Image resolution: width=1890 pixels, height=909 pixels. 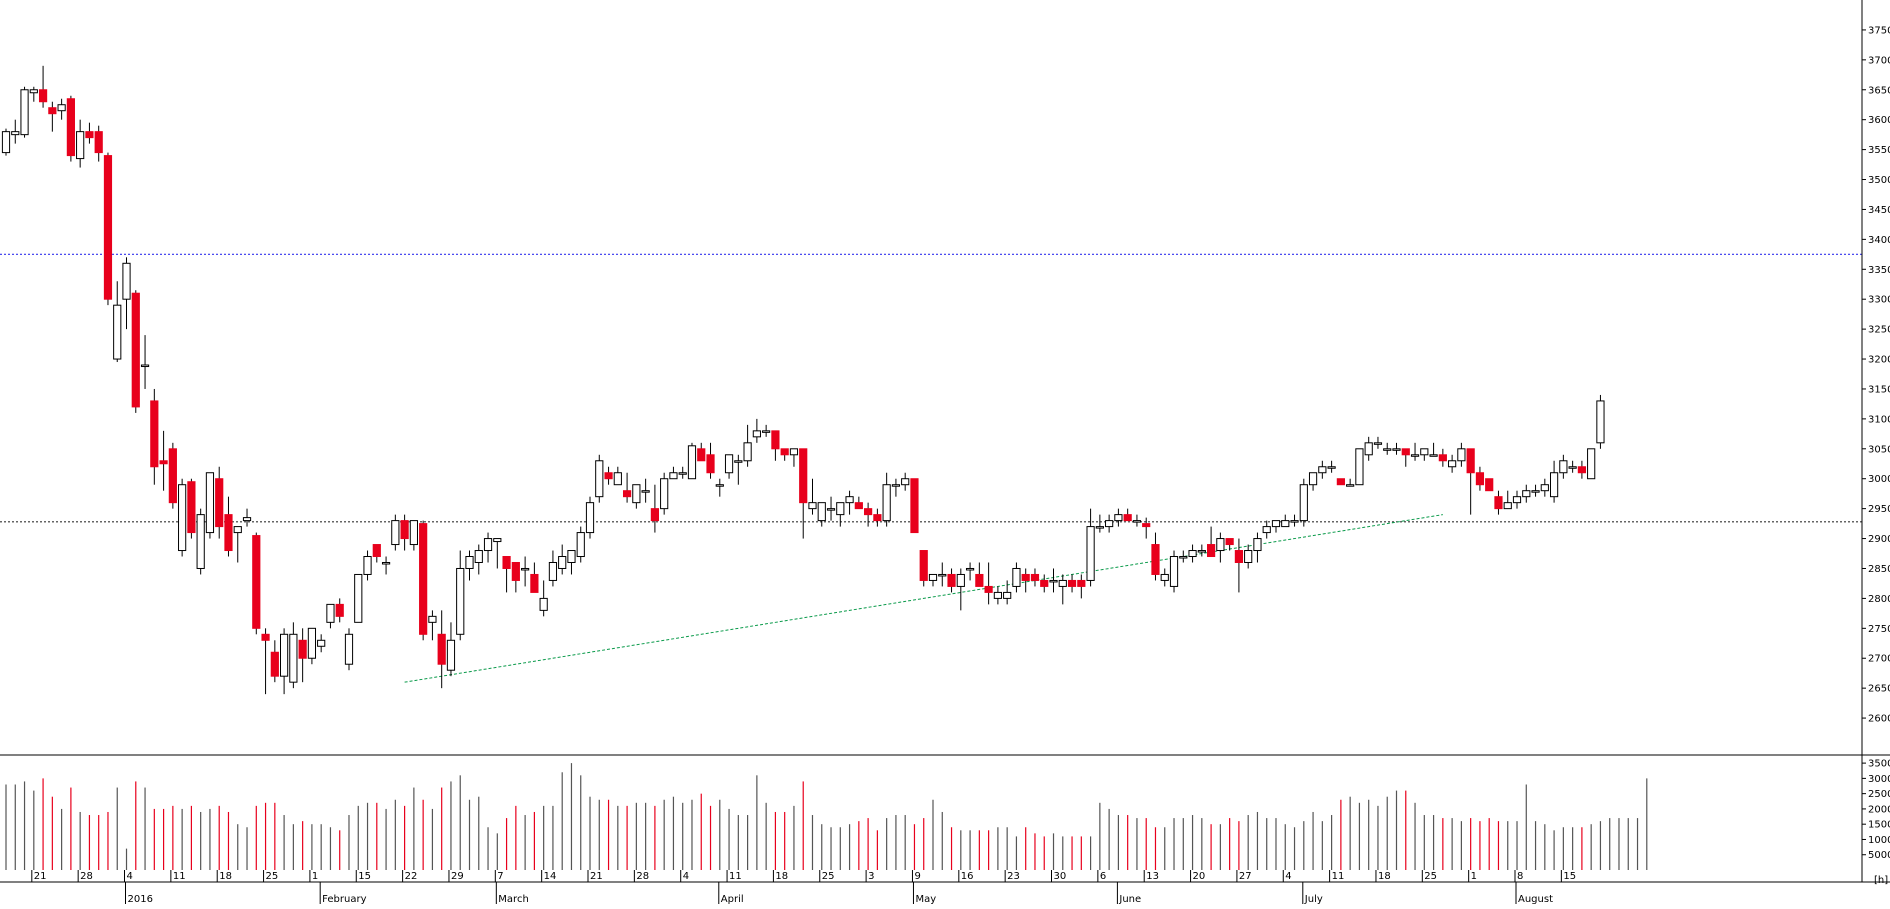 What do you see at coordinates (1879, 599) in the screenshot?
I see `y-tick-label: 2800` at bounding box center [1879, 599].